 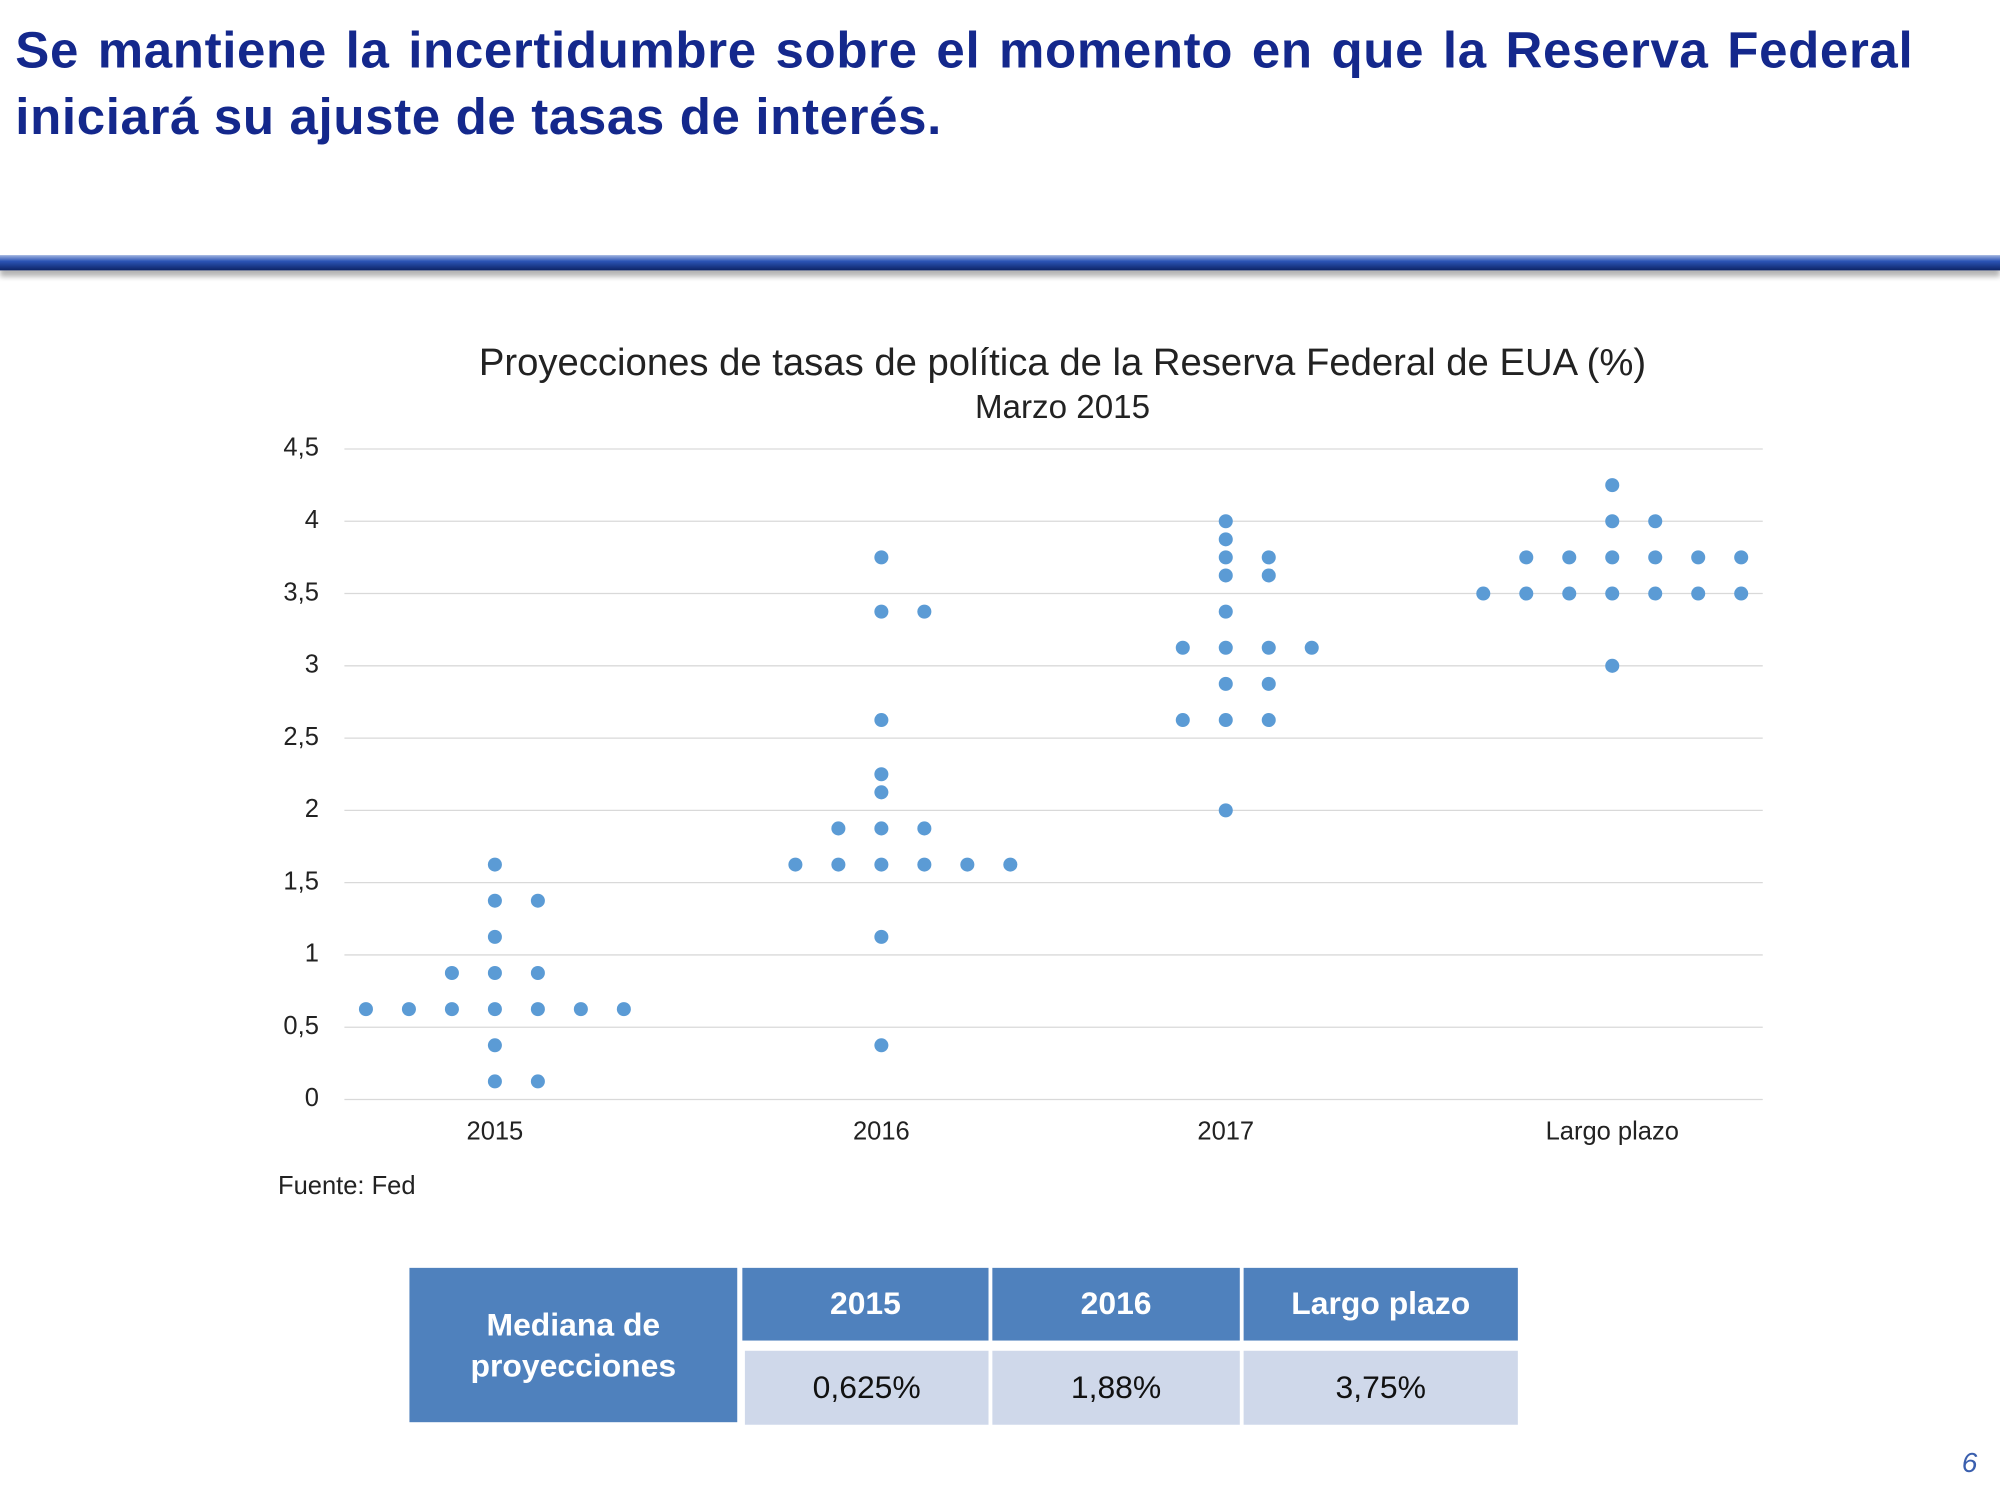 What do you see at coordinates (312, 665) in the screenshot?
I see `y-tick-label: 3` at bounding box center [312, 665].